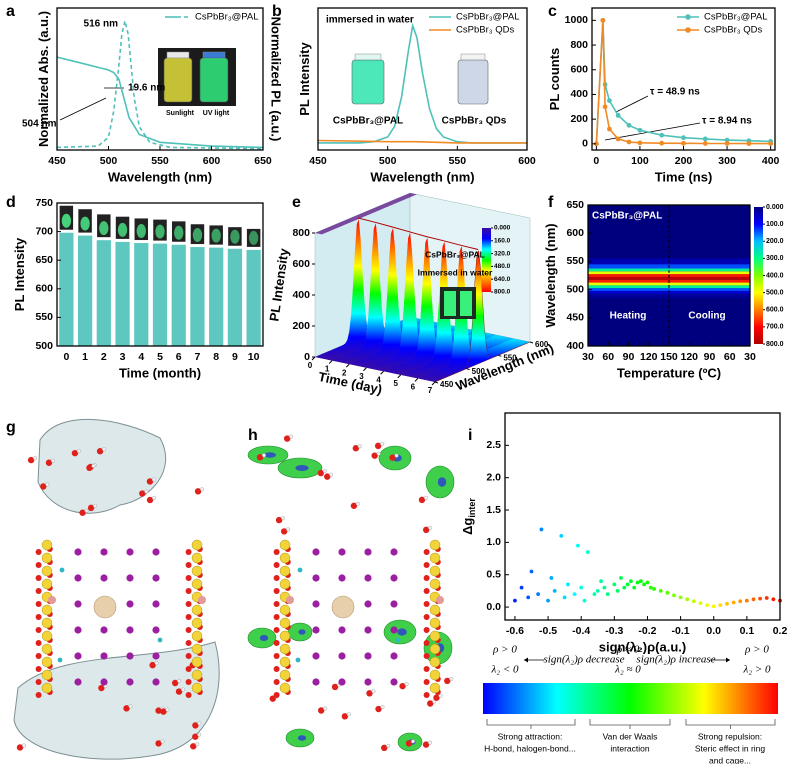 The width and height of the screenshot is (793, 764). Describe the element at coordinates (344, 372) in the screenshot. I see `x-tick-label: 2` at that location.